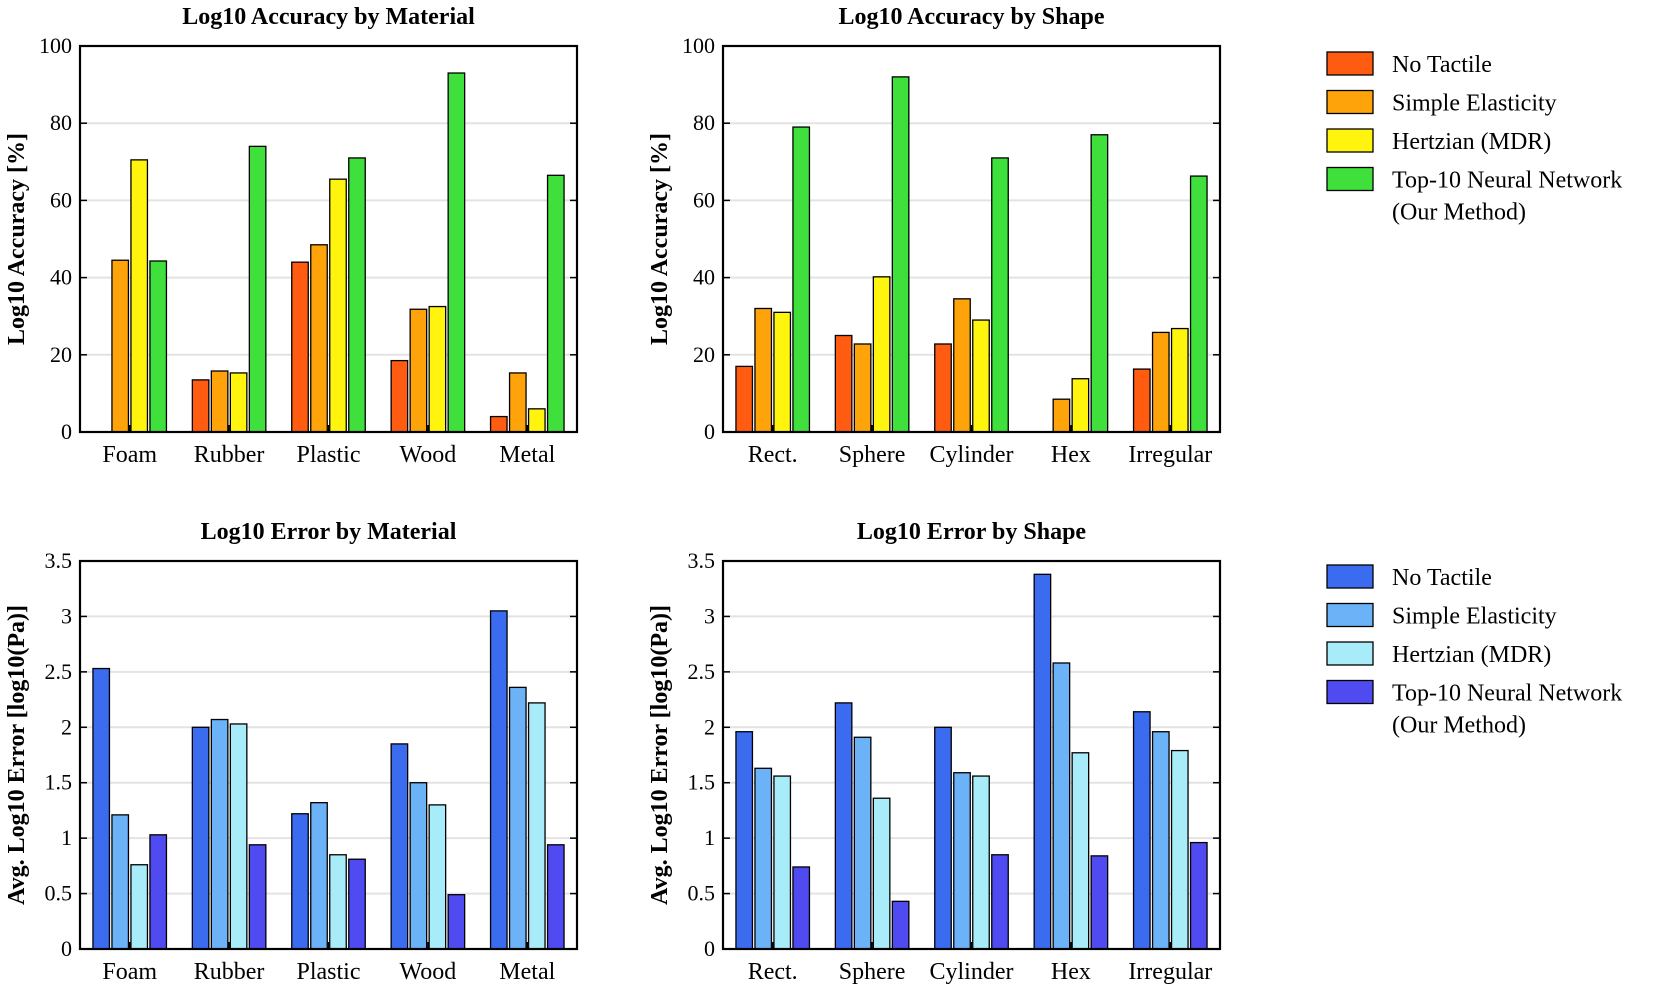 This screenshot has width=1659, height=989. I want to click on y-tick-label: 0.5, so click(702, 893).